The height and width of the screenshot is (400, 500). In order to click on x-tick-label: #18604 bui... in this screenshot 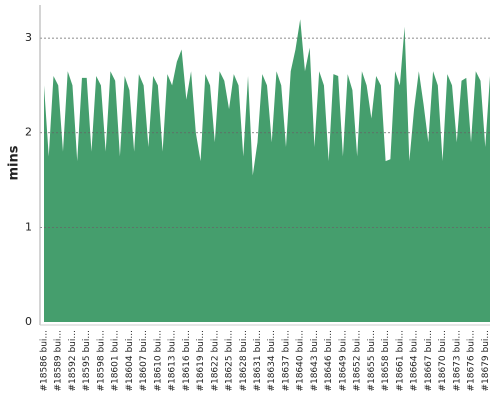, I will do `click(130, 361)`.